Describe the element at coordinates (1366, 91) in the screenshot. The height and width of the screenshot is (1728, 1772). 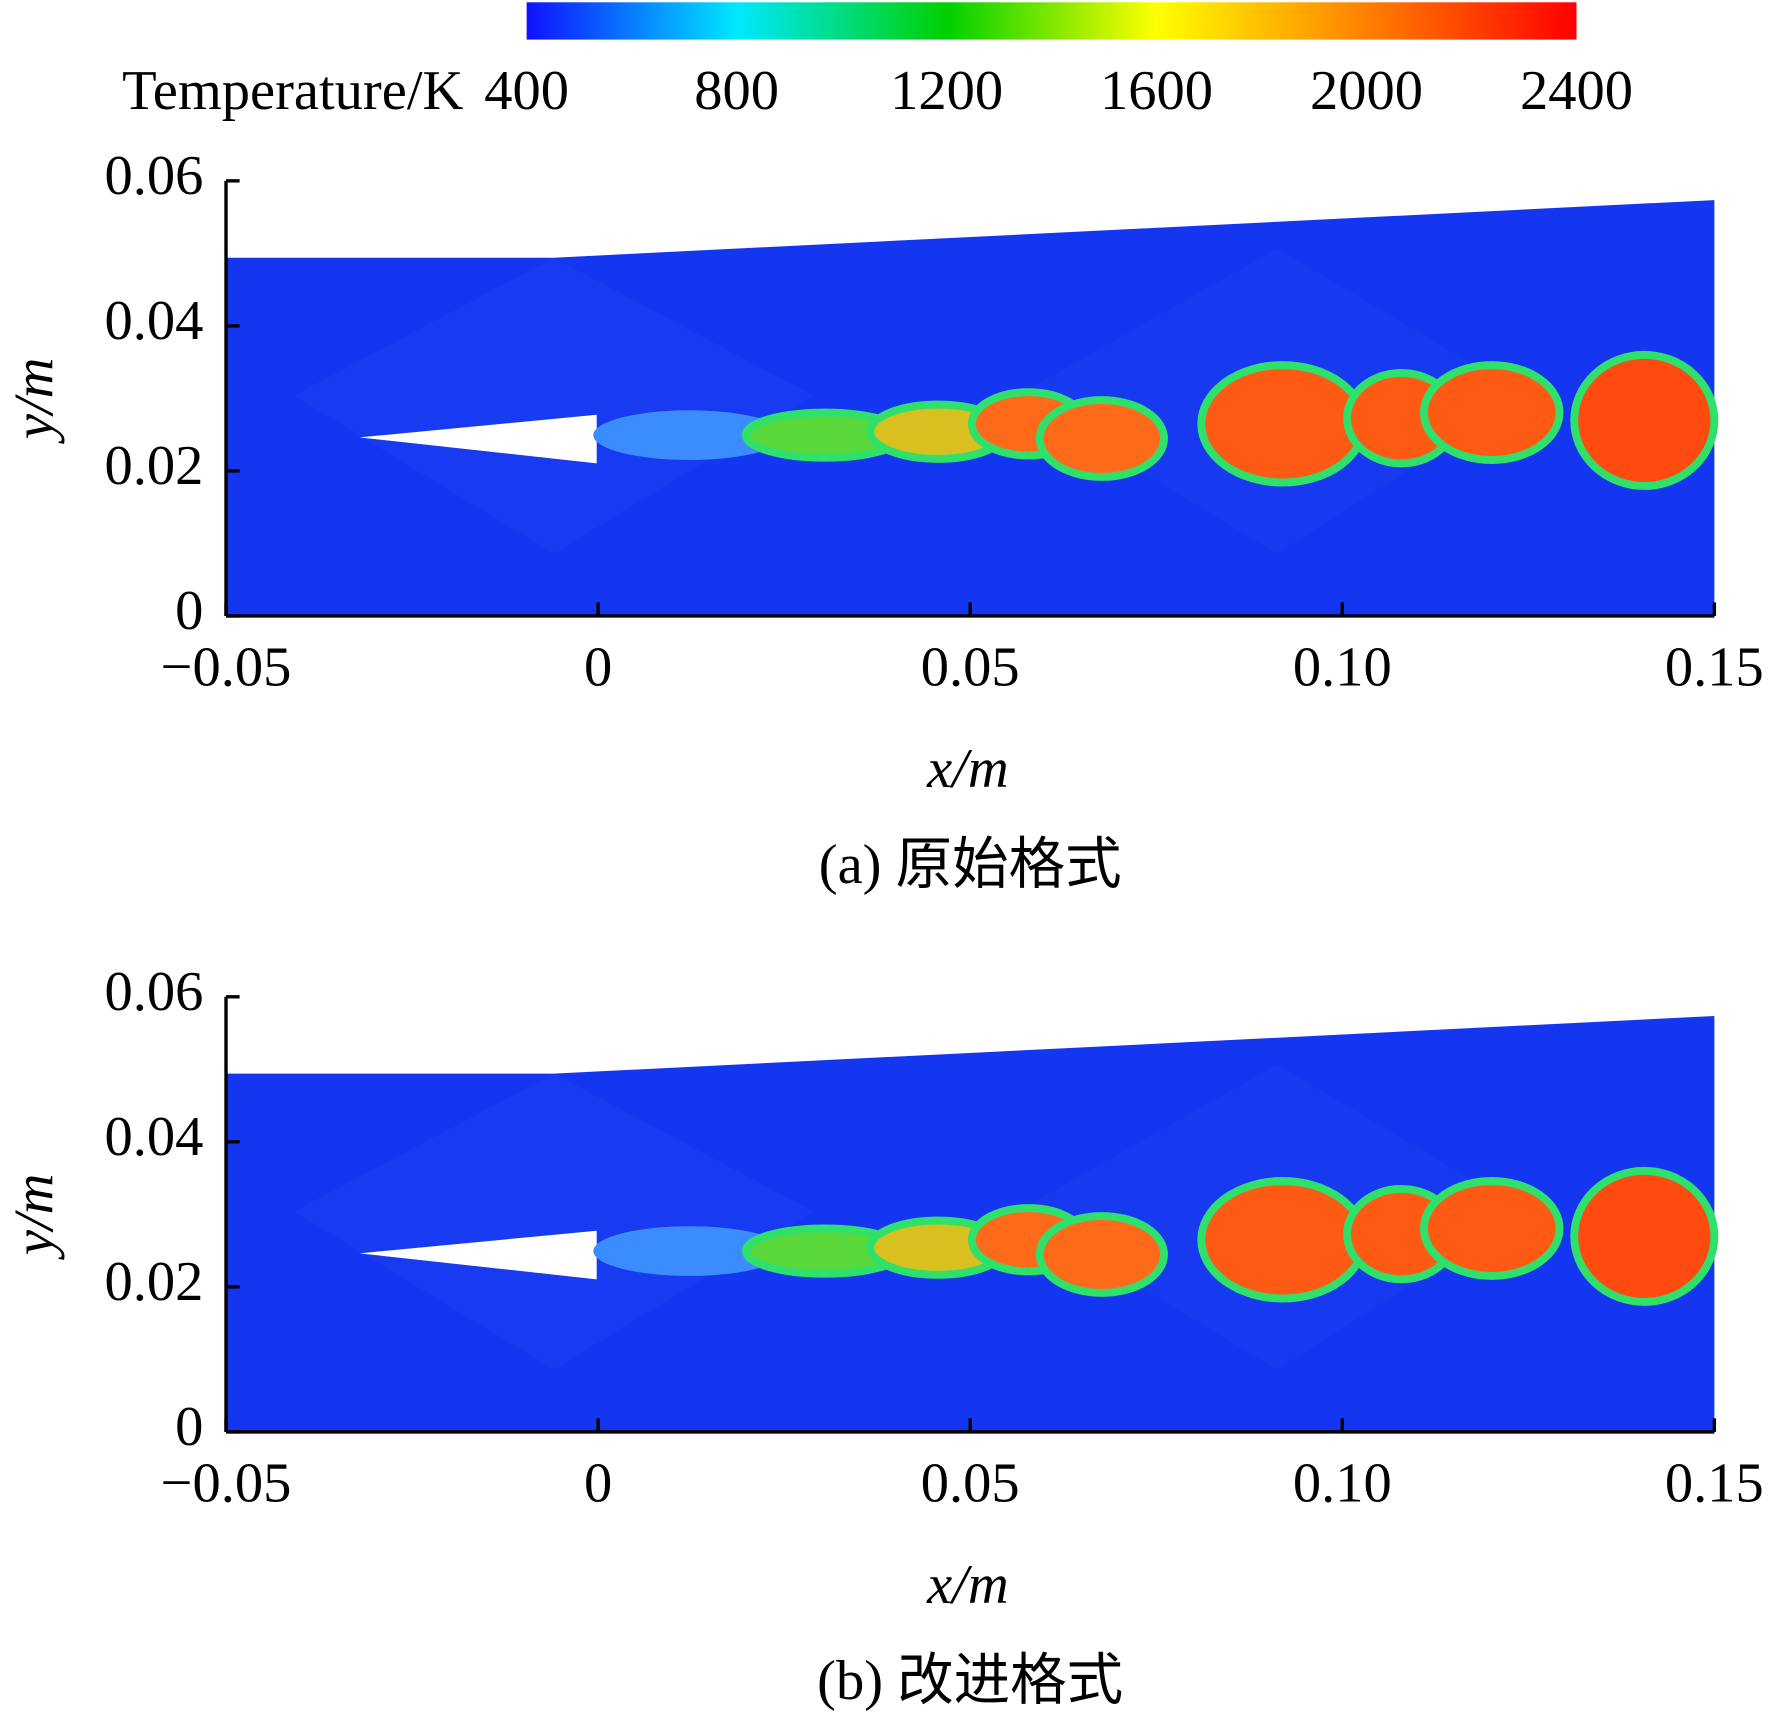
I see `colorbar-tick-label: 2000` at that location.